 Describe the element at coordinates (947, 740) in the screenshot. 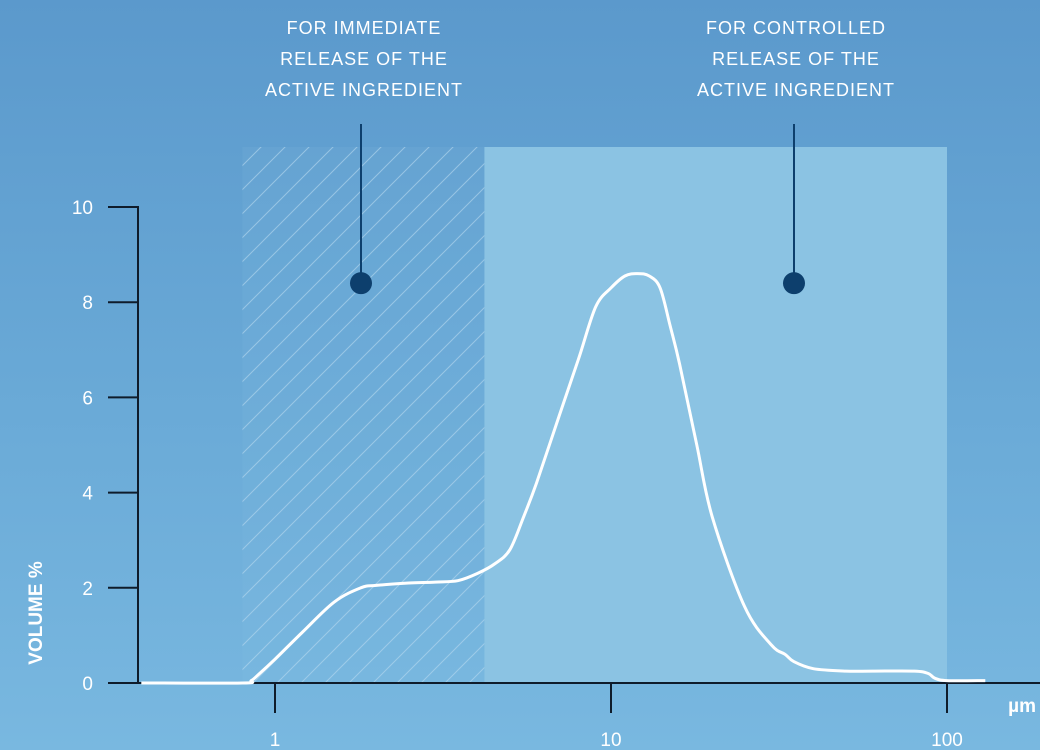

I see `x-tick-label: 100` at that location.